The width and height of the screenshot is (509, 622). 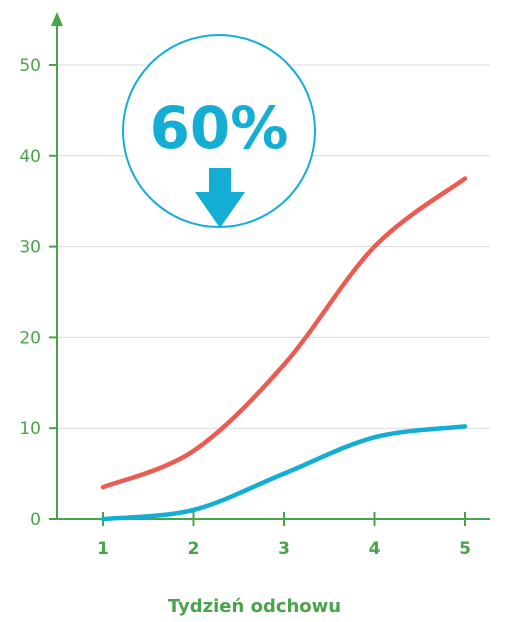 What do you see at coordinates (194, 549) in the screenshot?
I see `x-tick-label: 2` at bounding box center [194, 549].